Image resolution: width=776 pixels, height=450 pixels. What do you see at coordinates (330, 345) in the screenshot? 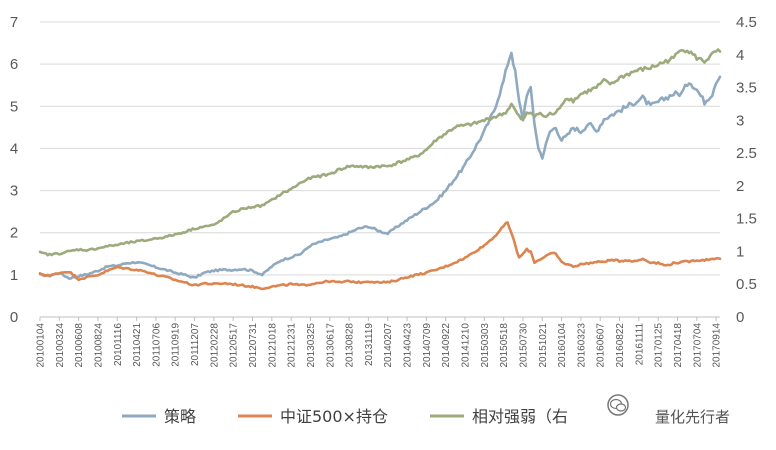
I see `x-tick-label: 20130617` at bounding box center [330, 345].